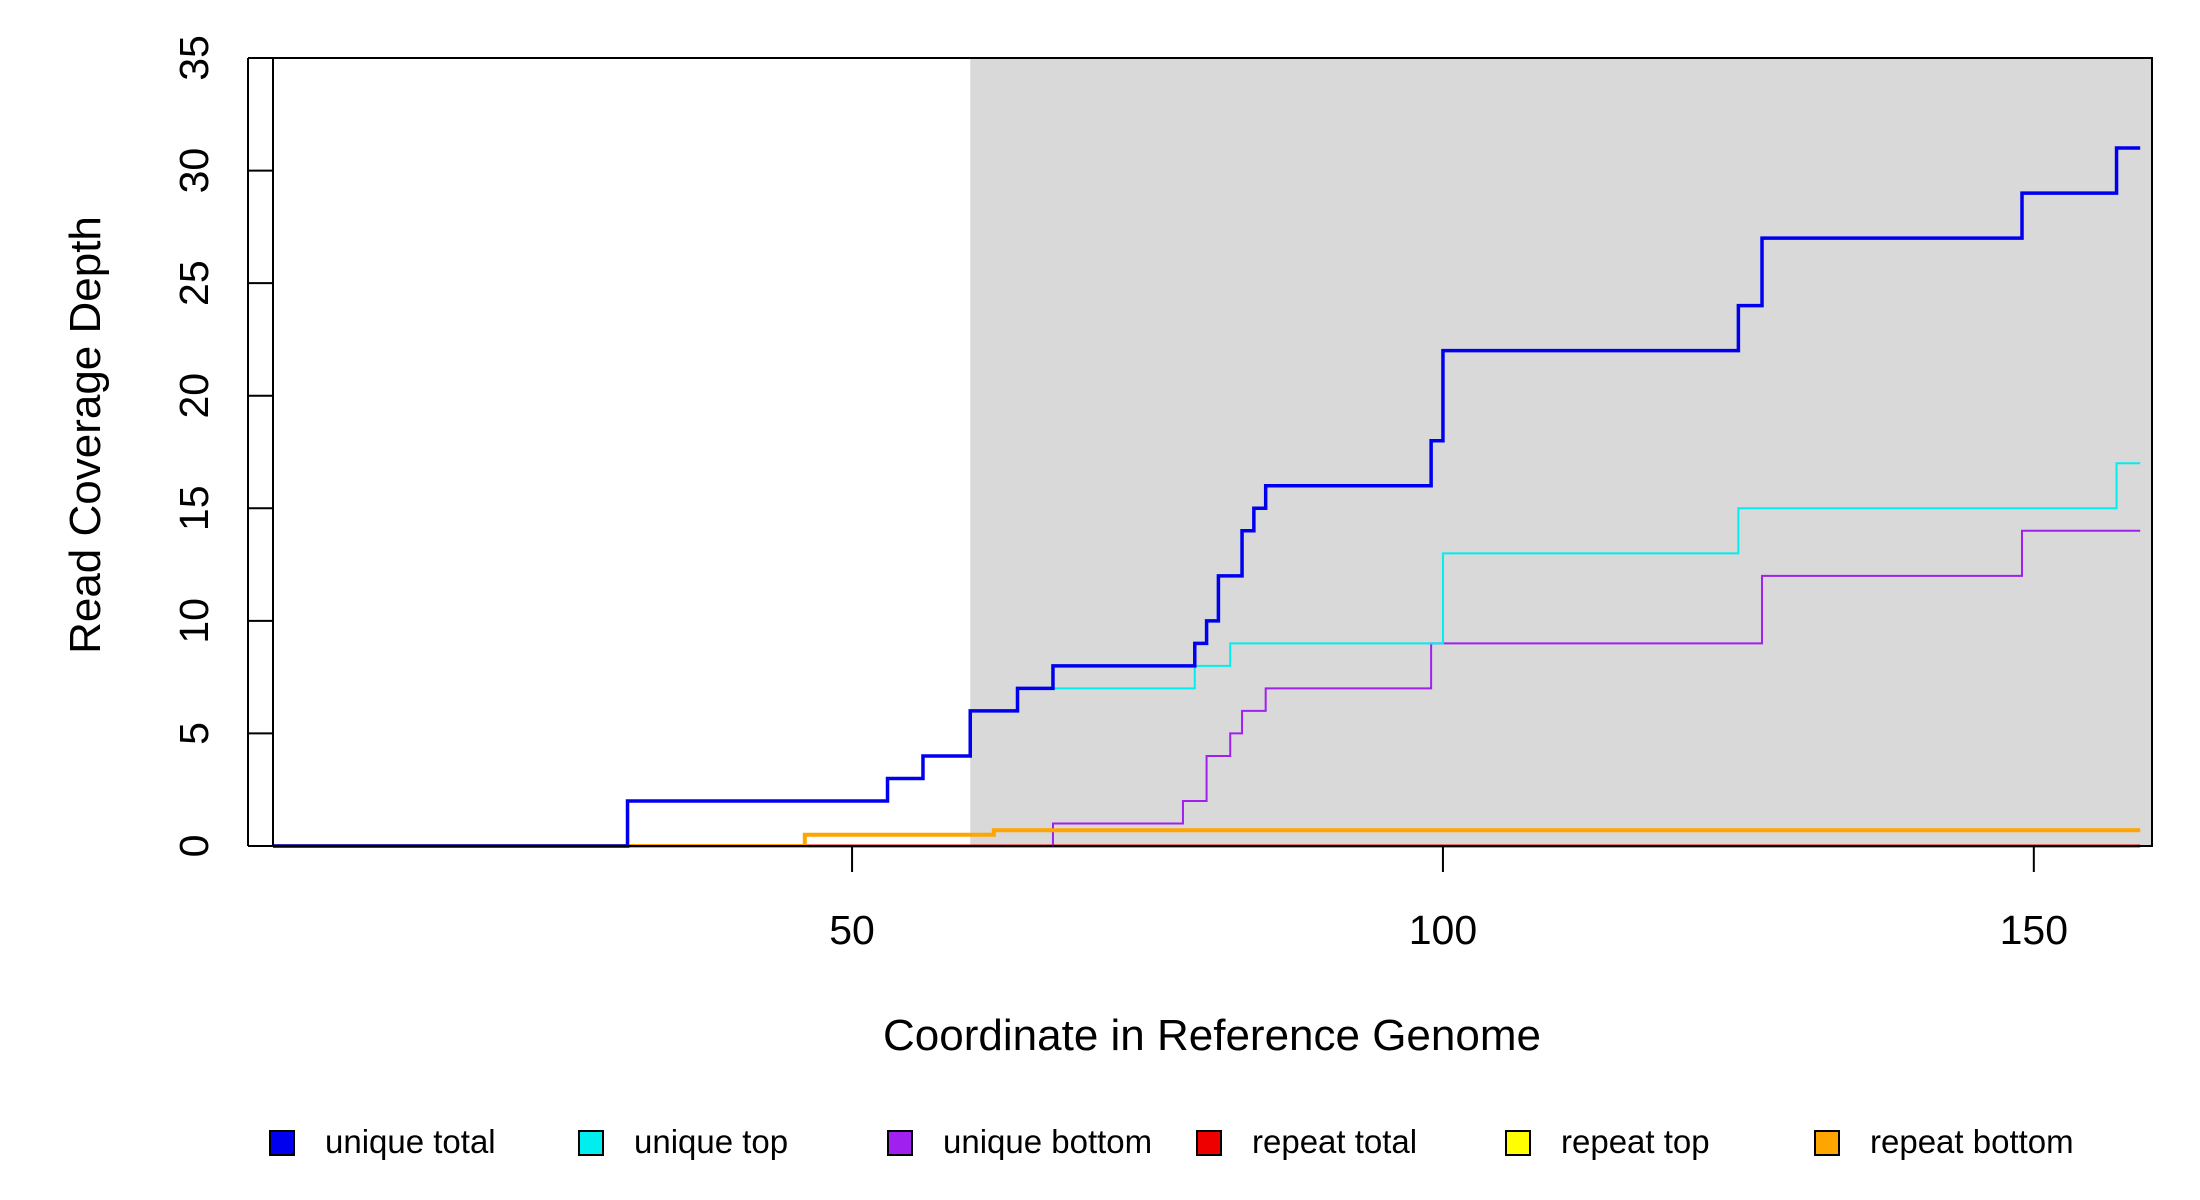  I want to click on x-axis: 50 100 150, so click(1448, 899).